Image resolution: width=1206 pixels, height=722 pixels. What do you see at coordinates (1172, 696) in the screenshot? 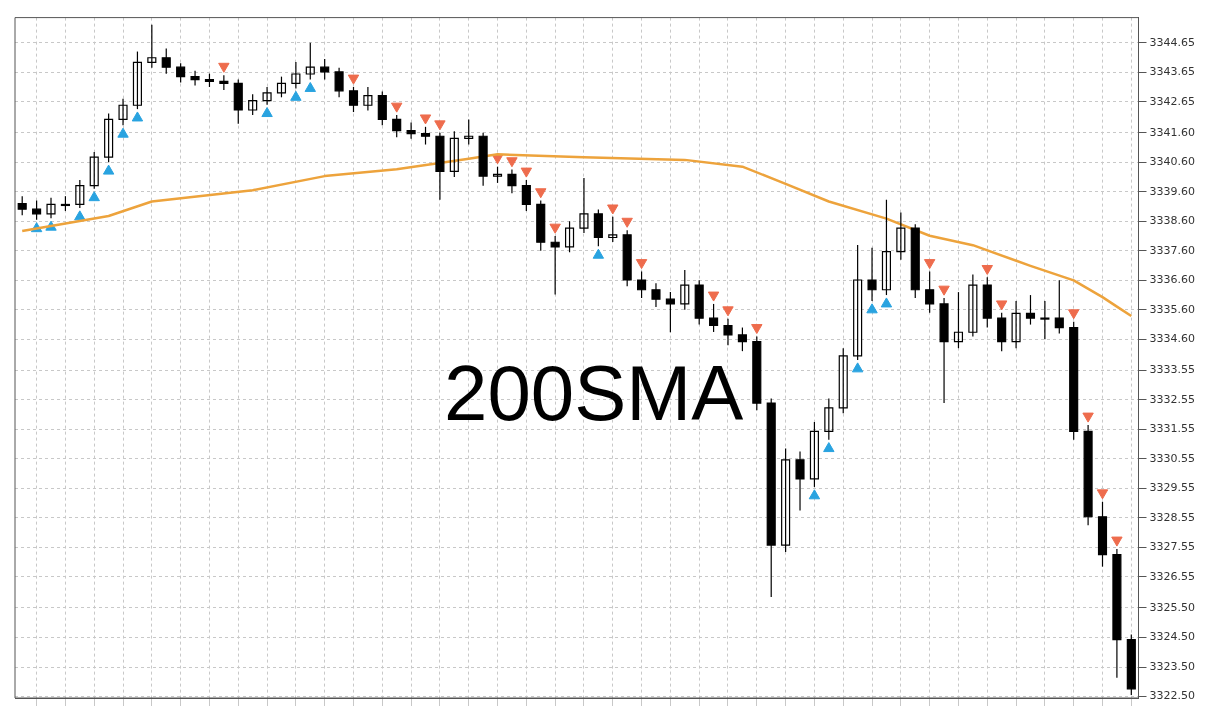
I see `y-tick-label: 3322.50` at bounding box center [1172, 696].